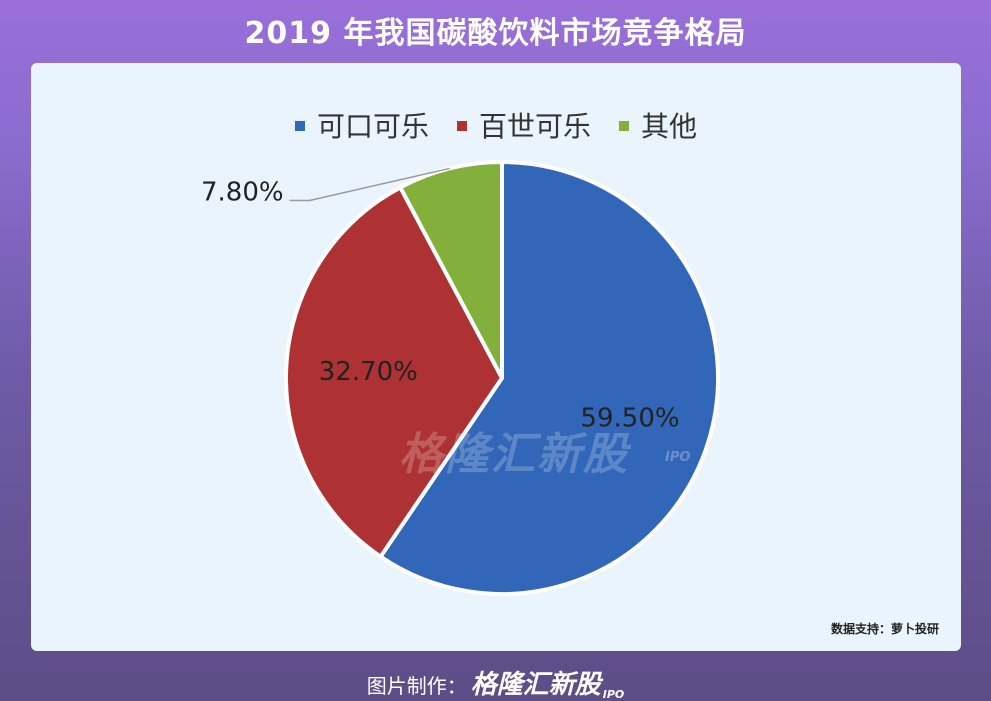 The width and height of the screenshot is (991, 701). What do you see at coordinates (451, 270) in the screenshot?
I see `pie-slice` at bounding box center [451, 270].